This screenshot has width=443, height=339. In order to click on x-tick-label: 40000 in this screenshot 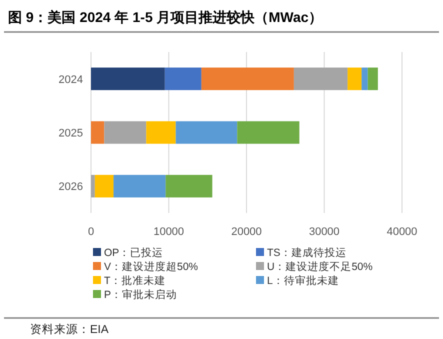, I will do `click(402, 232)`.